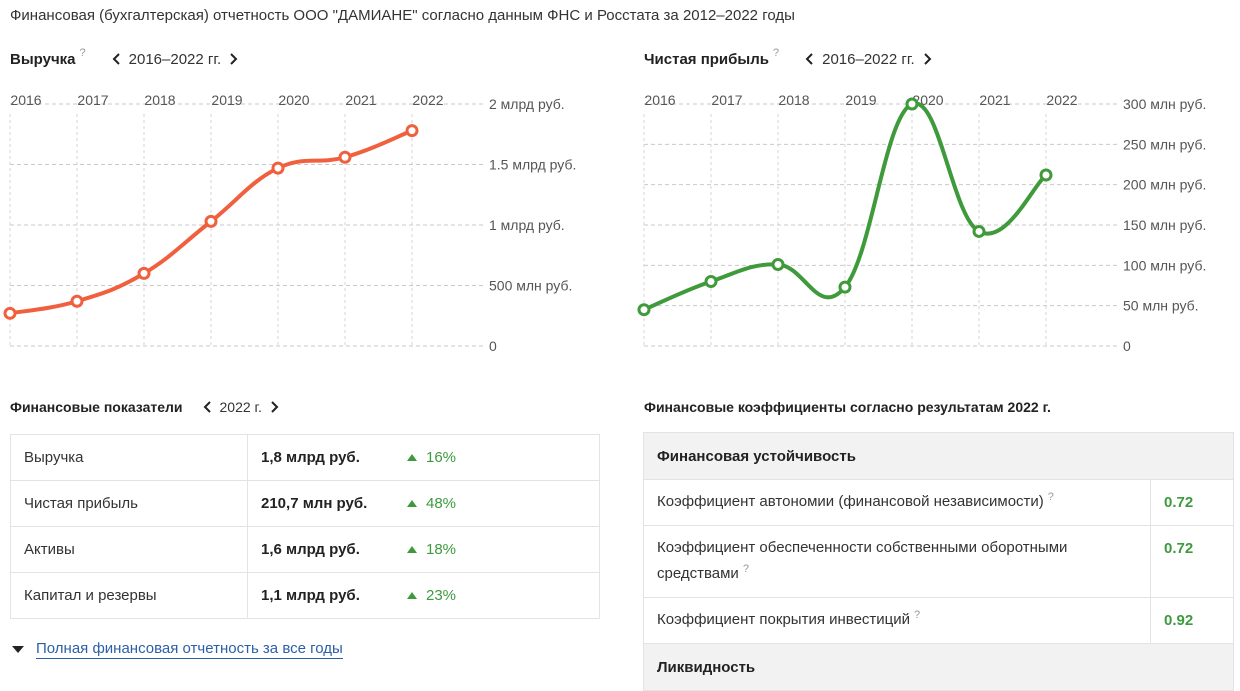 Image resolution: width=1240 pixels, height=691 pixels. What do you see at coordinates (1164, 265) in the screenshot?
I see `y-tick-label: 100 млн руб.` at bounding box center [1164, 265].